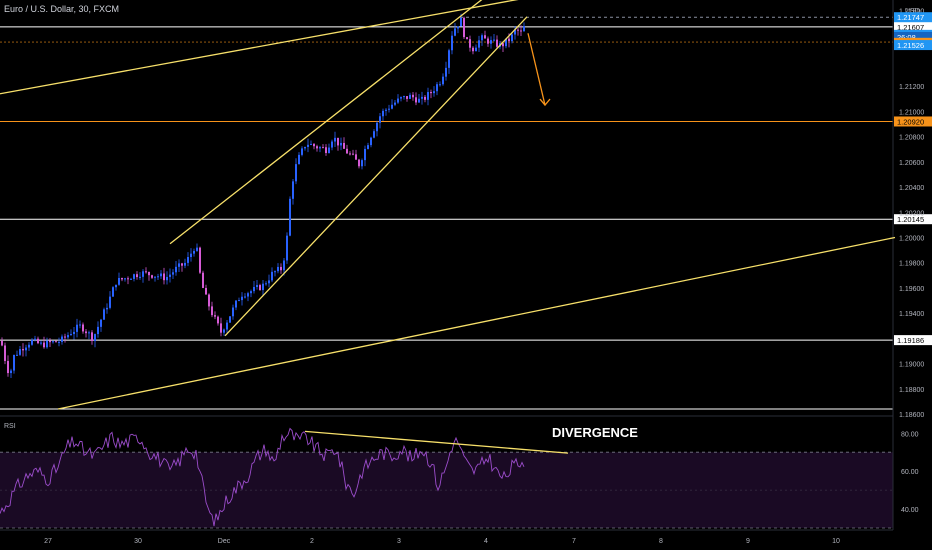 This screenshot has width=932, height=550. Describe the element at coordinates (224, 541) in the screenshot. I see `time-axis-tick: Dec` at that location.